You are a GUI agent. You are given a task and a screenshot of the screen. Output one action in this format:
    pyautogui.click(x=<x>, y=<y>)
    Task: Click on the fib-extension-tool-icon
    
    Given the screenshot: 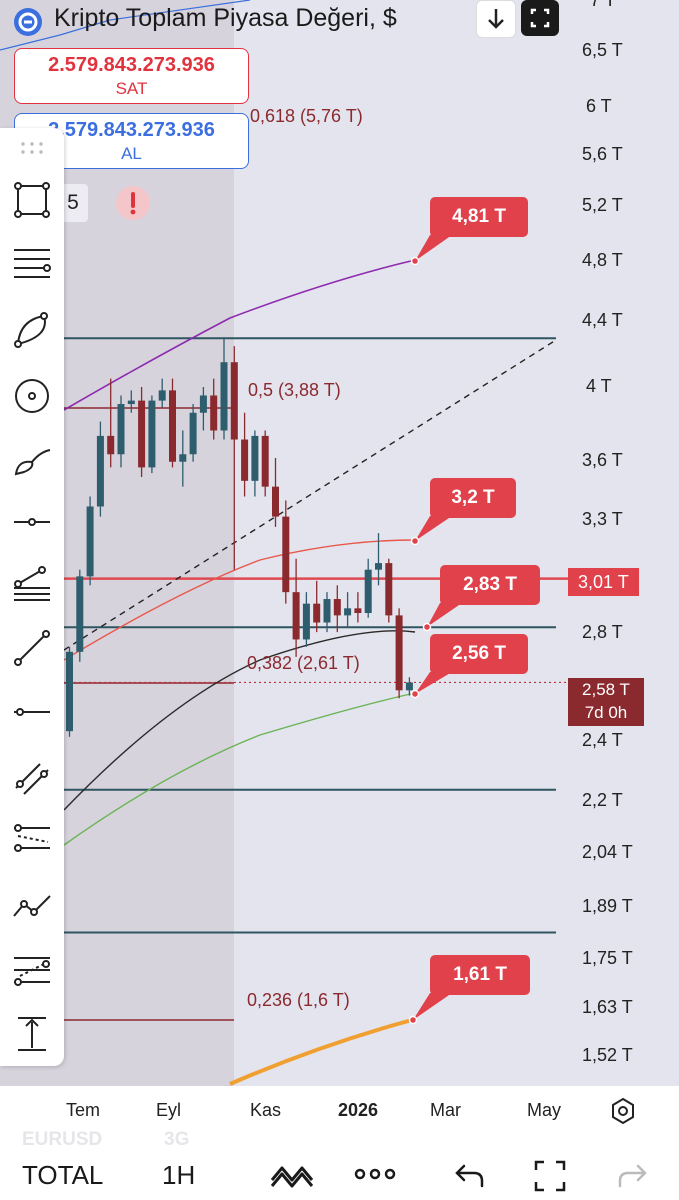 What is the action you would take?
    pyautogui.click(x=32, y=970)
    